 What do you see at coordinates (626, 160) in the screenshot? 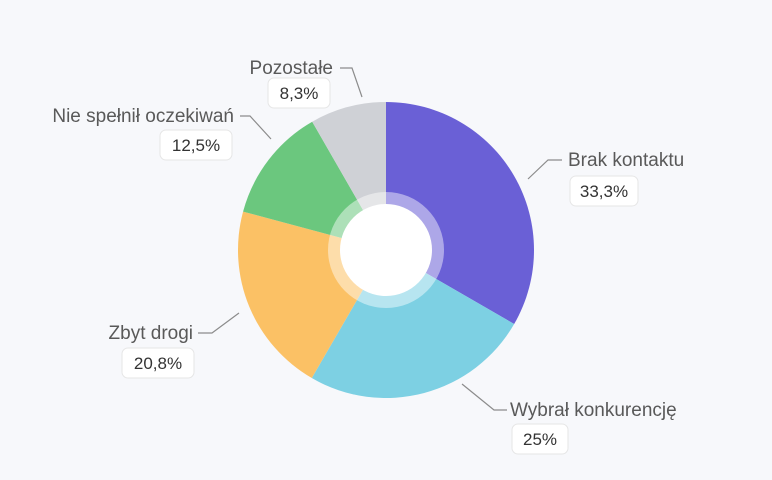
I see `slice-label-brak-kontaktu: Brak kontaktu` at bounding box center [626, 160].